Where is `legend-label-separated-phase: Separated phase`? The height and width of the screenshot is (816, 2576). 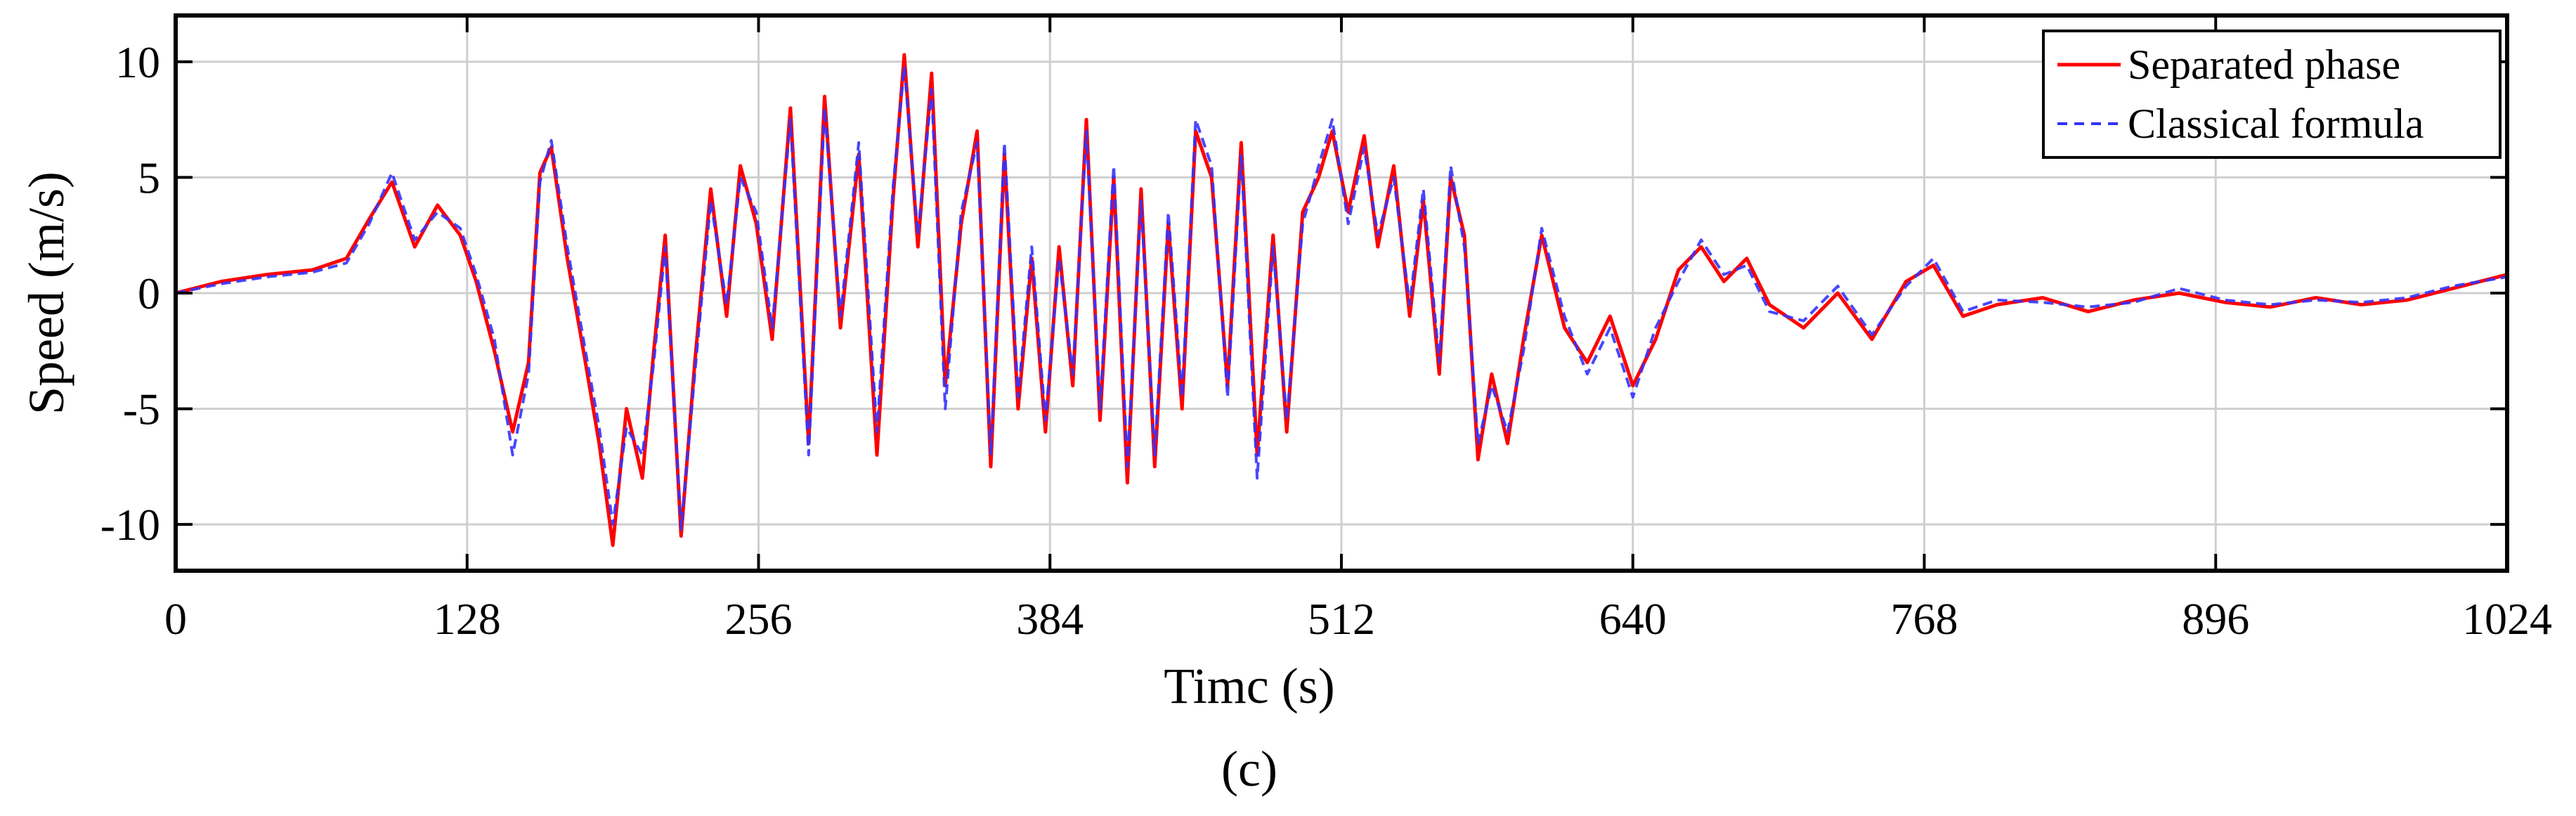
legend-label-separated-phase: Separated phase is located at coordinates (2264, 64).